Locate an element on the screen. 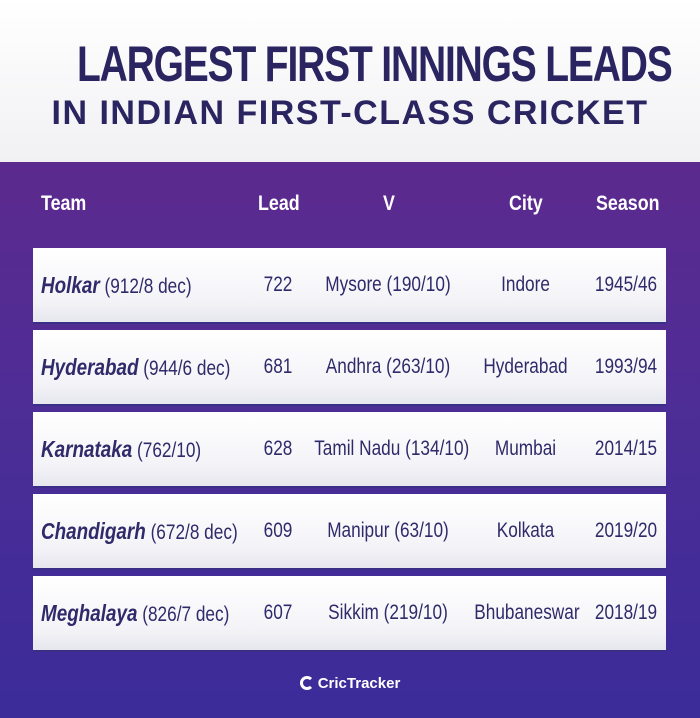  team-score: (944/6 dec) is located at coordinates (187, 368).